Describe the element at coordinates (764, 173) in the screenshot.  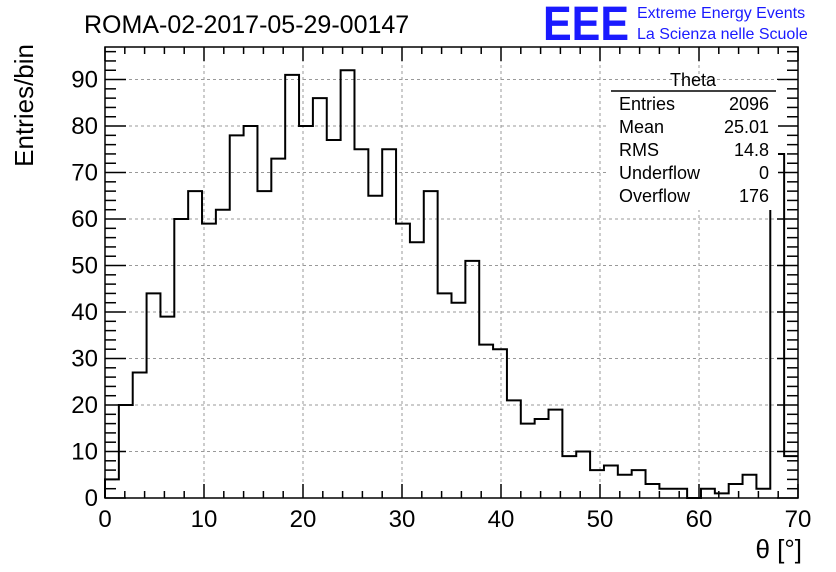
I see `stats-value: 0` at that location.